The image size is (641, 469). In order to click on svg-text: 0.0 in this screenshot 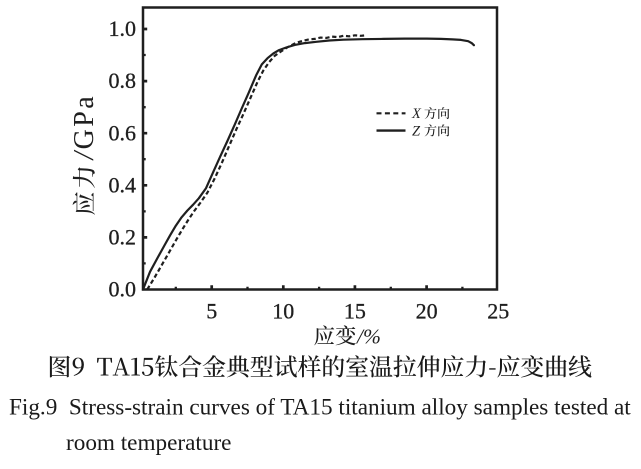, I will do `click(123, 289)`.